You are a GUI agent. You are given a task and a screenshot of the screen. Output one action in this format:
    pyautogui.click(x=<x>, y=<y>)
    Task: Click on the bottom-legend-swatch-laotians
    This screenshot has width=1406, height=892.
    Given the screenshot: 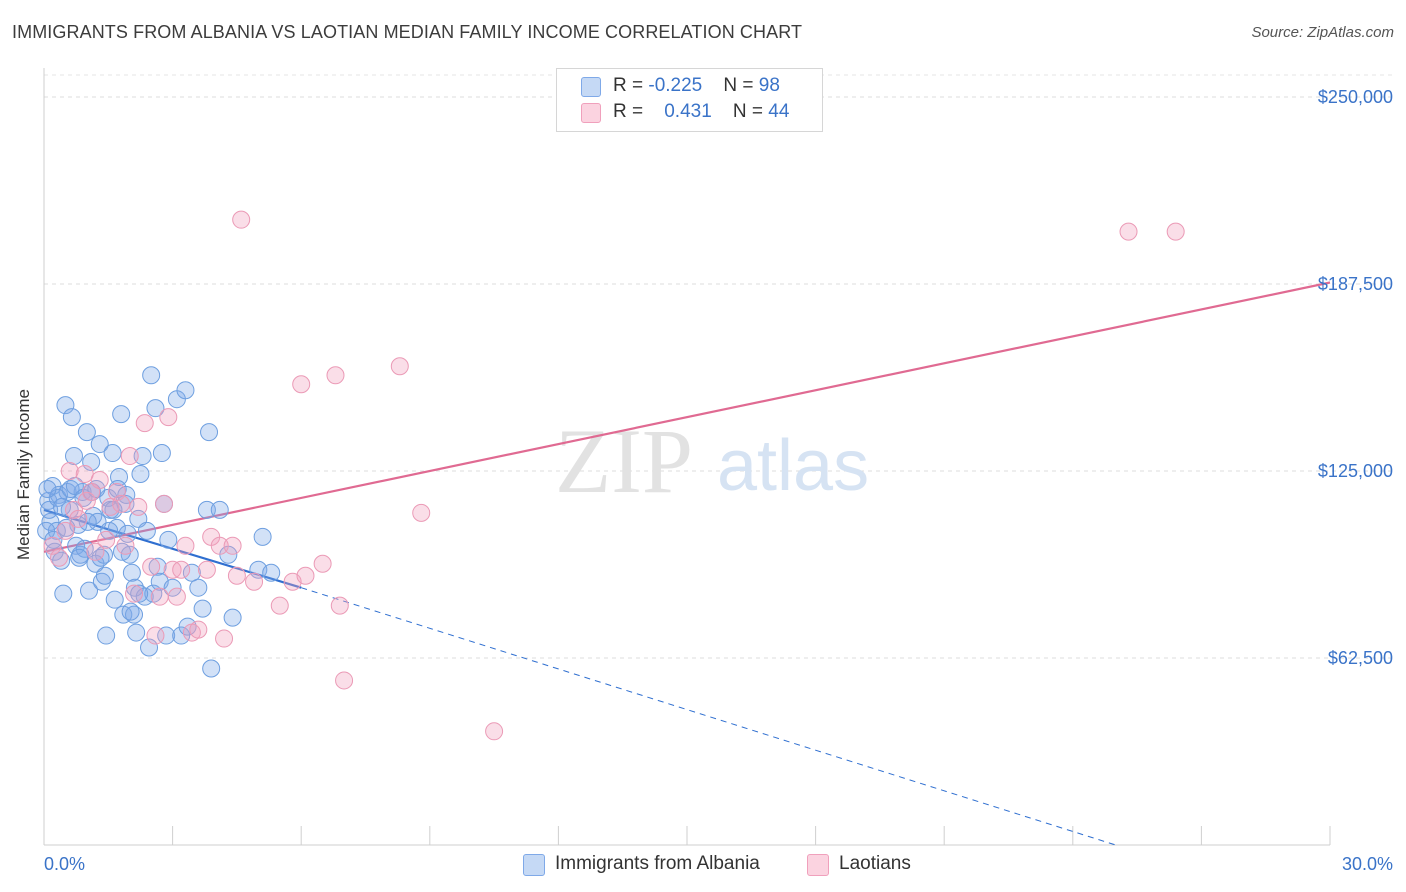 What is the action you would take?
    pyautogui.click(x=818, y=865)
    